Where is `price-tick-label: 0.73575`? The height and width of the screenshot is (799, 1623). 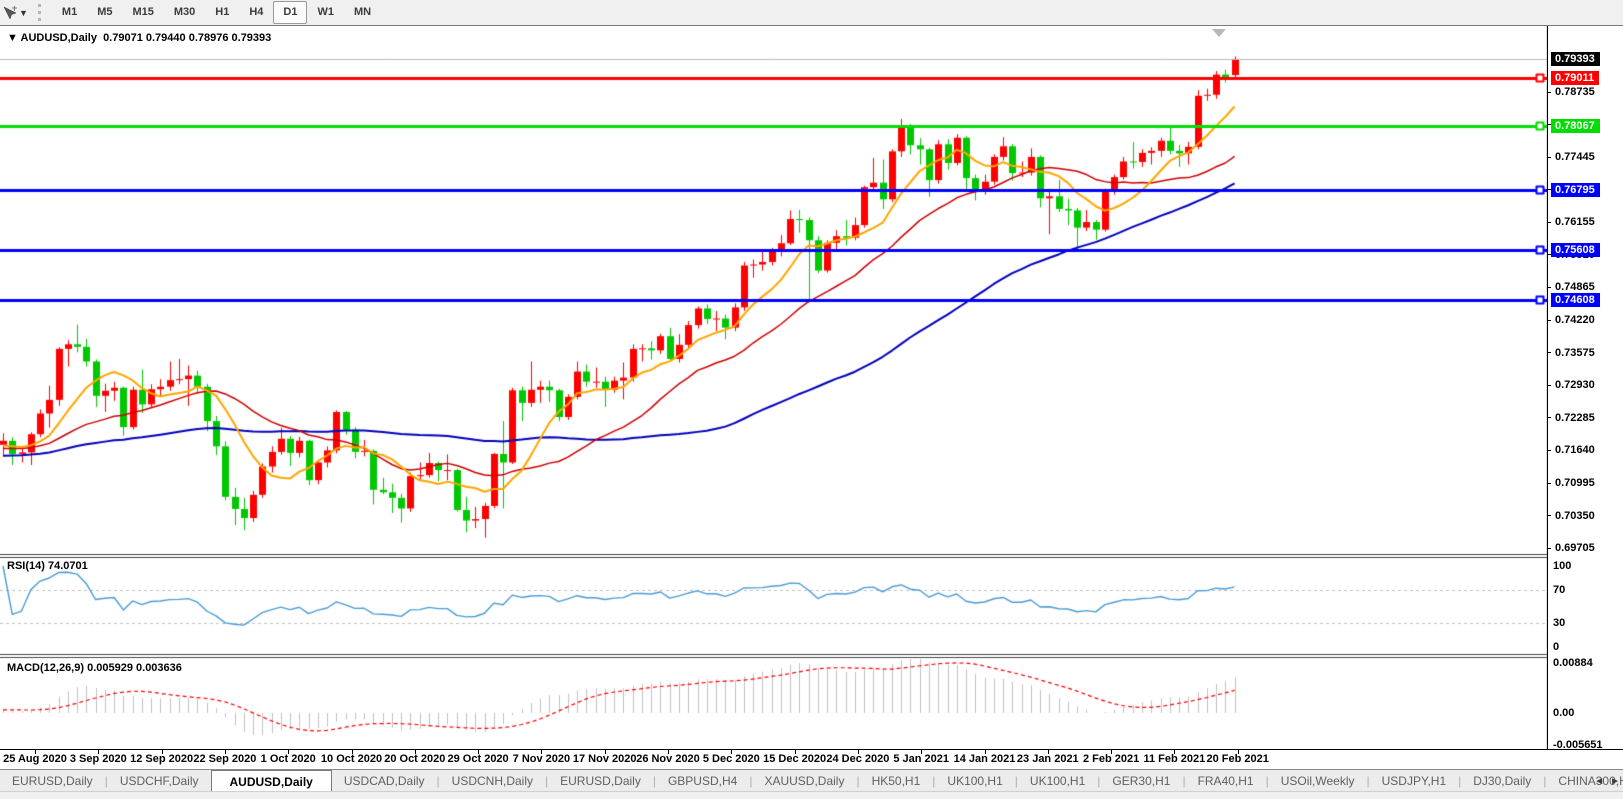
price-tick-label: 0.73575 is located at coordinates (1571, 353).